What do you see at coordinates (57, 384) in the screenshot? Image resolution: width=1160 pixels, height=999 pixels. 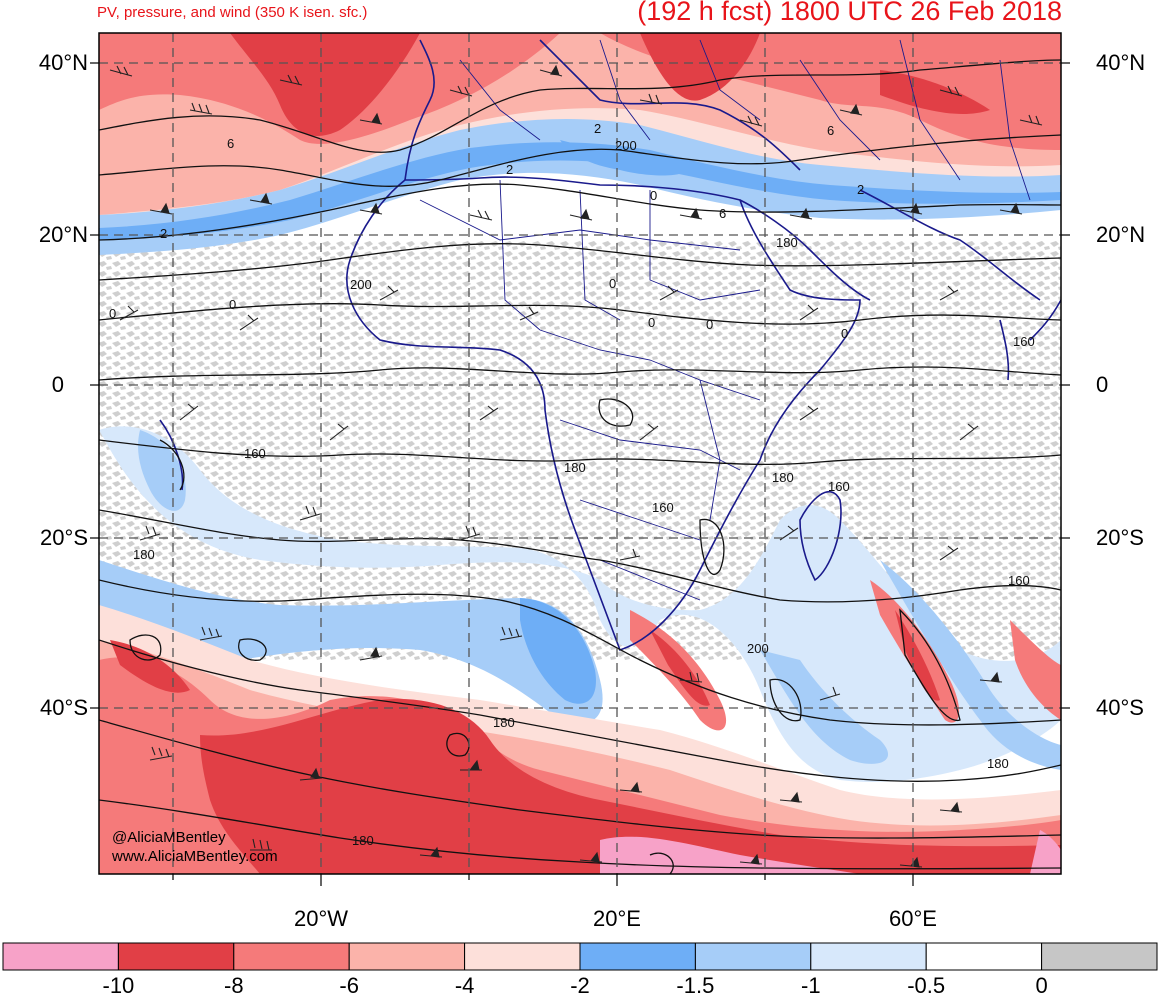 I see `lat-label-eq-left: 0` at bounding box center [57, 384].